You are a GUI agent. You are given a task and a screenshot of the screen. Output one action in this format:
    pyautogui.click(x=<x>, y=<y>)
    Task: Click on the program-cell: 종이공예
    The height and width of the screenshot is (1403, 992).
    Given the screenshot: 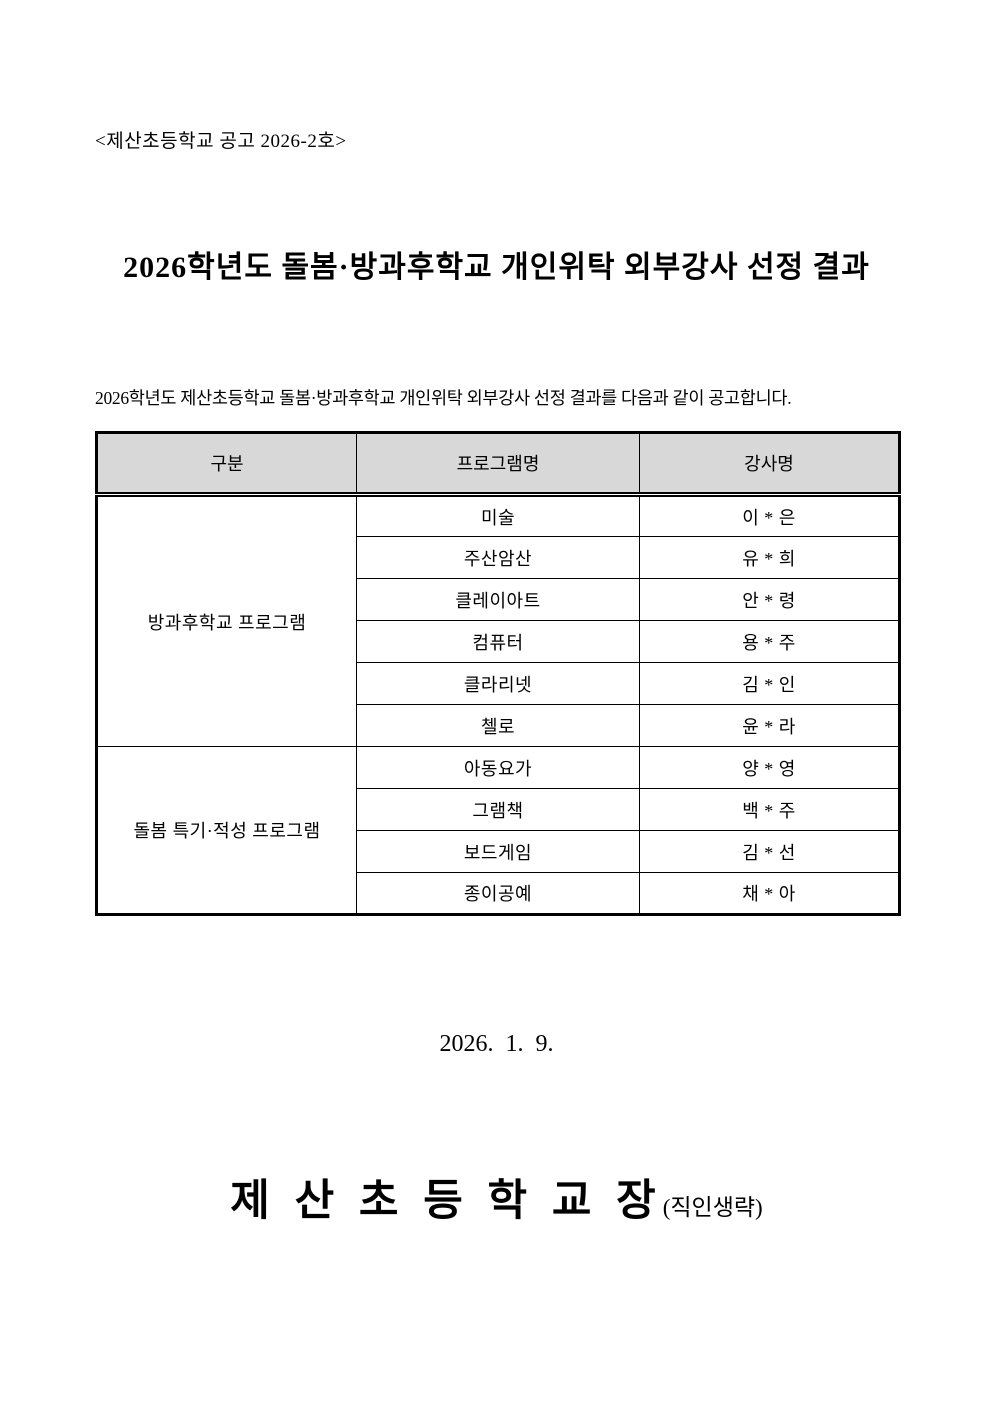 What is the action you would take?
    pyautogui.click(x=498, y=893)
    